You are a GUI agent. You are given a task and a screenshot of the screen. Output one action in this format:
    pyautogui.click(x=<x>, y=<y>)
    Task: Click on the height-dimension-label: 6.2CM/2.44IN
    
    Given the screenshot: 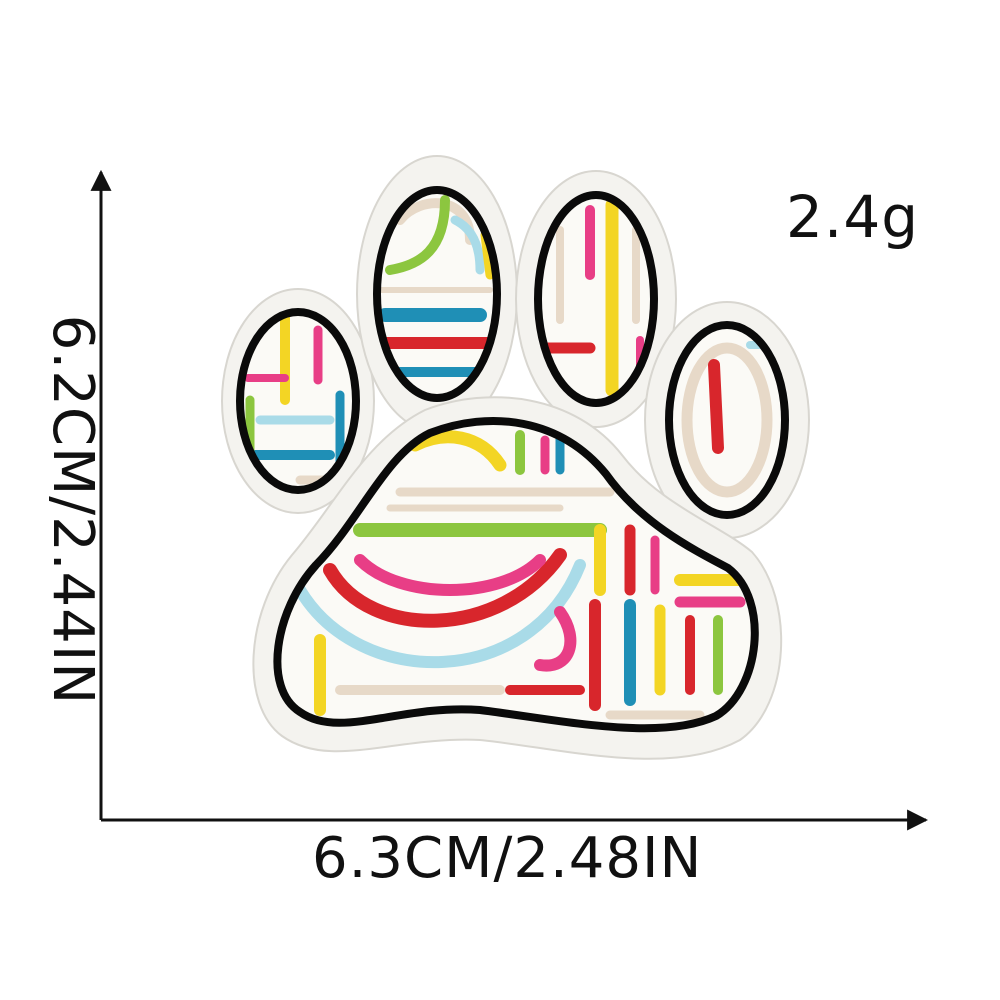 What is the action you would take?
    pyautogui.click(x=72, y=510)
    